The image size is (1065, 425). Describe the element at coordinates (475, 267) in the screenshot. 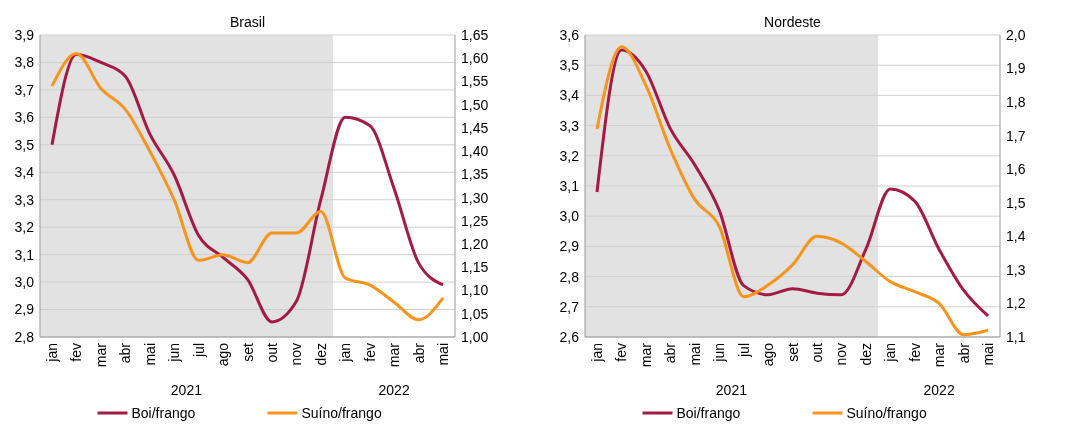

I see `y2-tick-label: 1,15` at that location.